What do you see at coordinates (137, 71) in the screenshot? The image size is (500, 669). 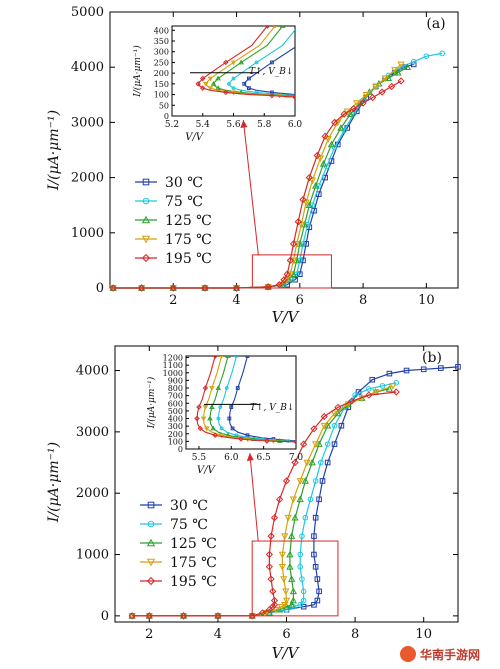 I see `inset-y-axis-title: I/(μA·μm⁻¹)` at bounding box center [137, 71].